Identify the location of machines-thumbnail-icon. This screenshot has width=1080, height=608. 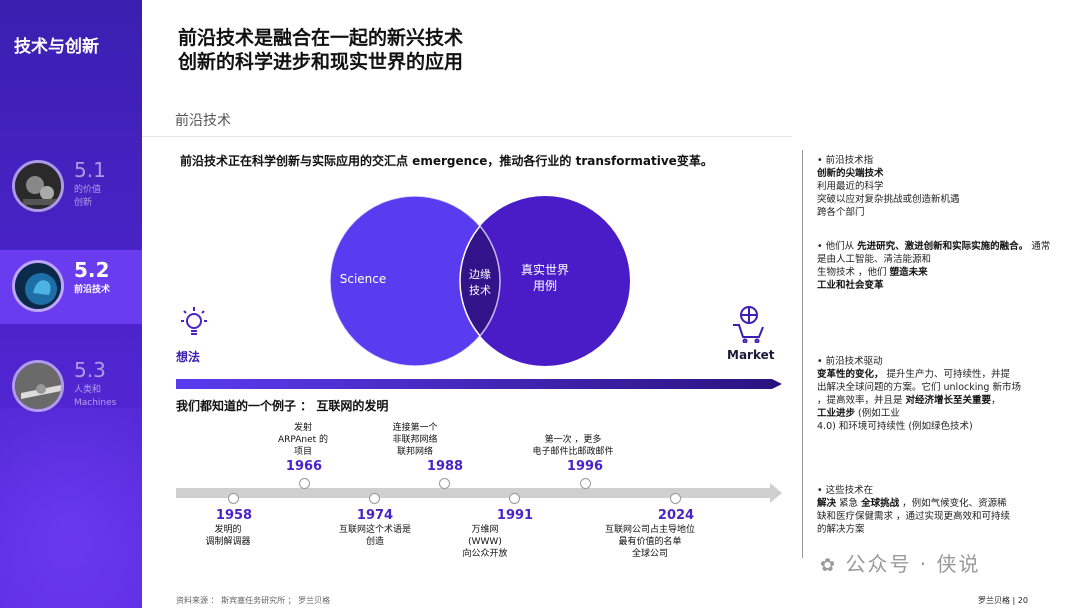
(38, 386).